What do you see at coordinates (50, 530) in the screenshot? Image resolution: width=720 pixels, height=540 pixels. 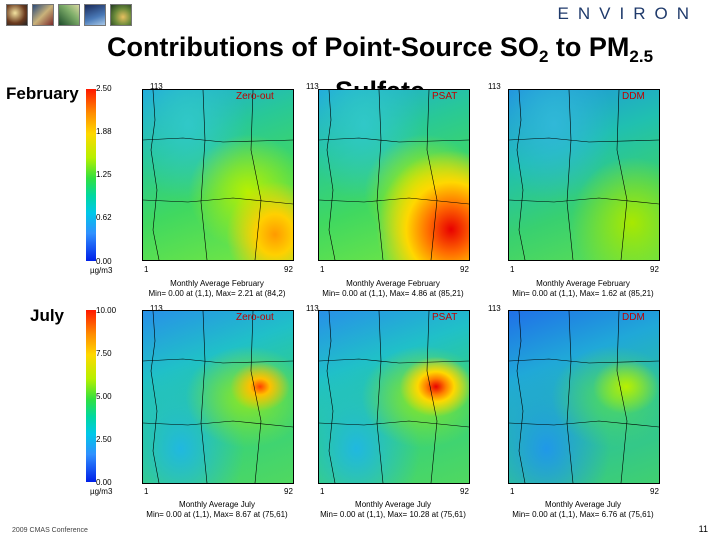 I see `footer-conference: 2009 CMAS Conference` at bounding box center [50, 530].